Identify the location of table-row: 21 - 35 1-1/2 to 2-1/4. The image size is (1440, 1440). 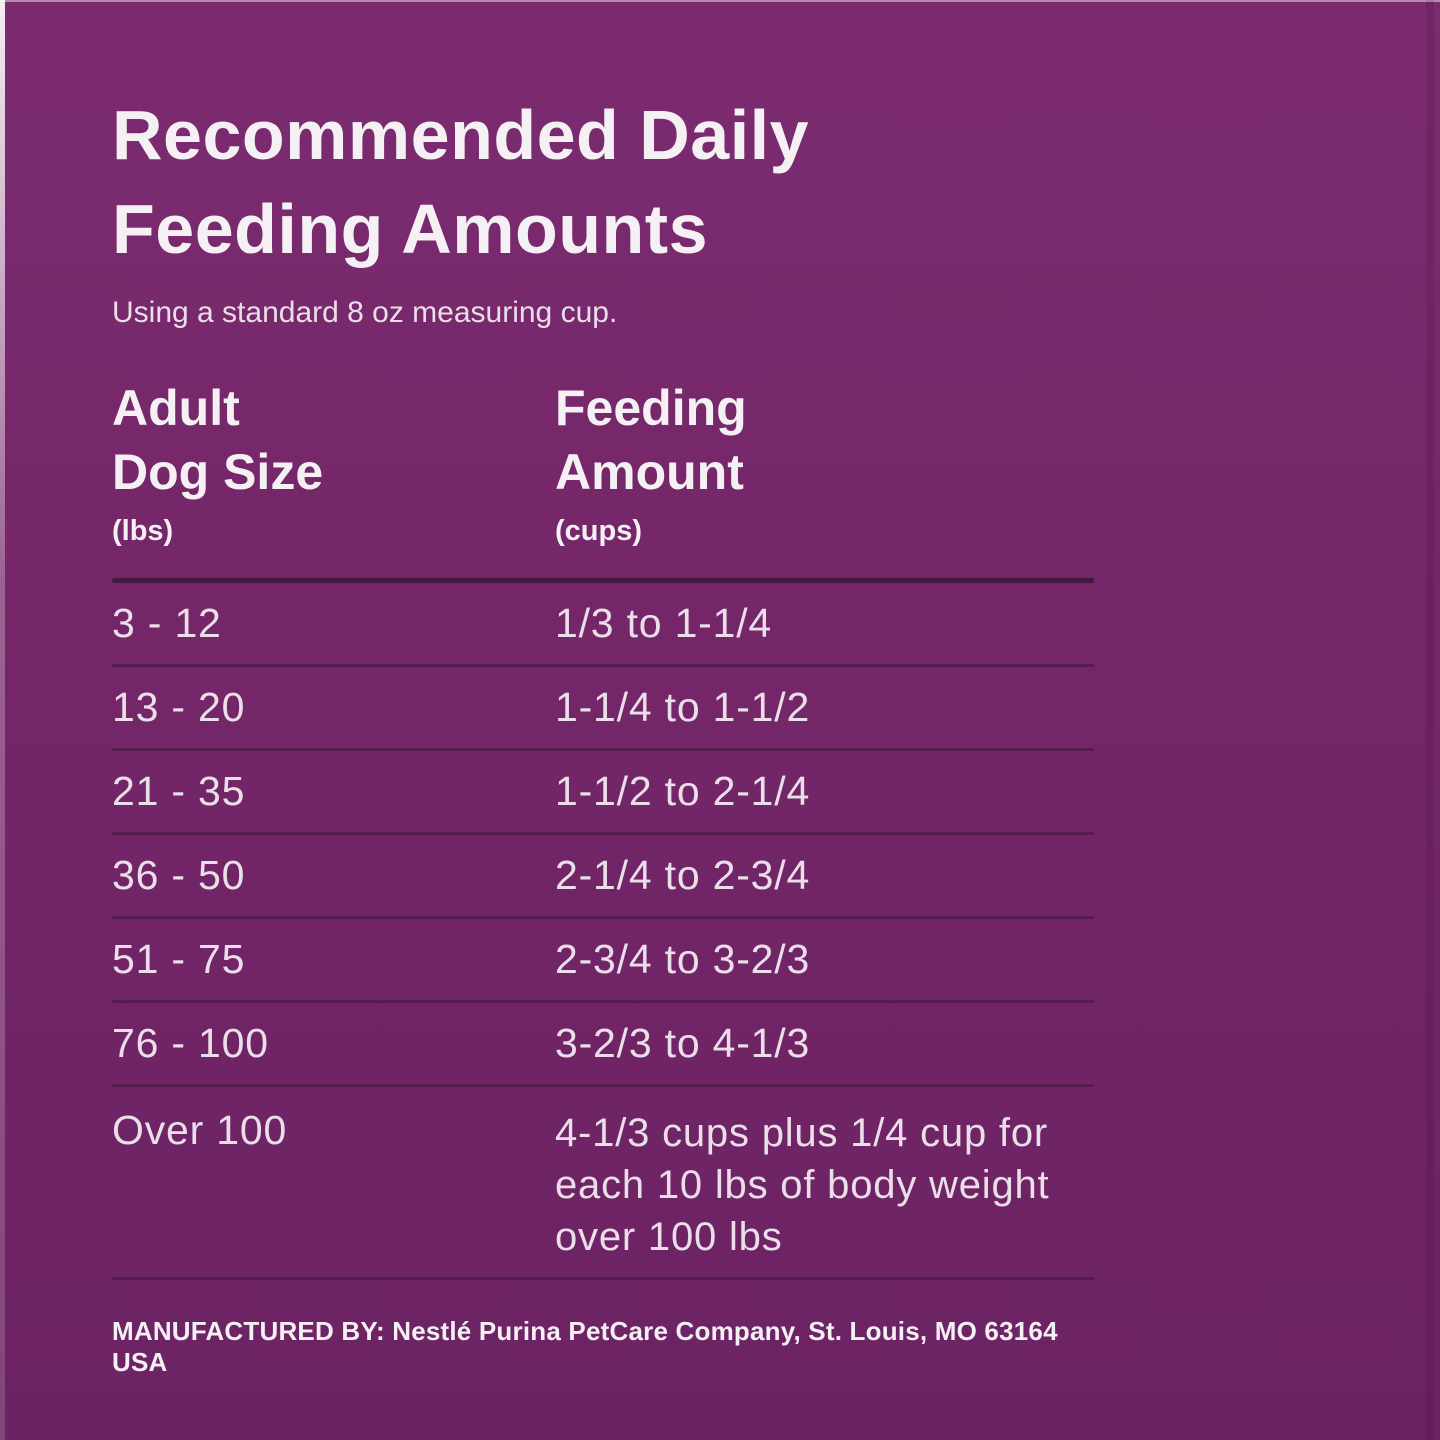
(603, 793).